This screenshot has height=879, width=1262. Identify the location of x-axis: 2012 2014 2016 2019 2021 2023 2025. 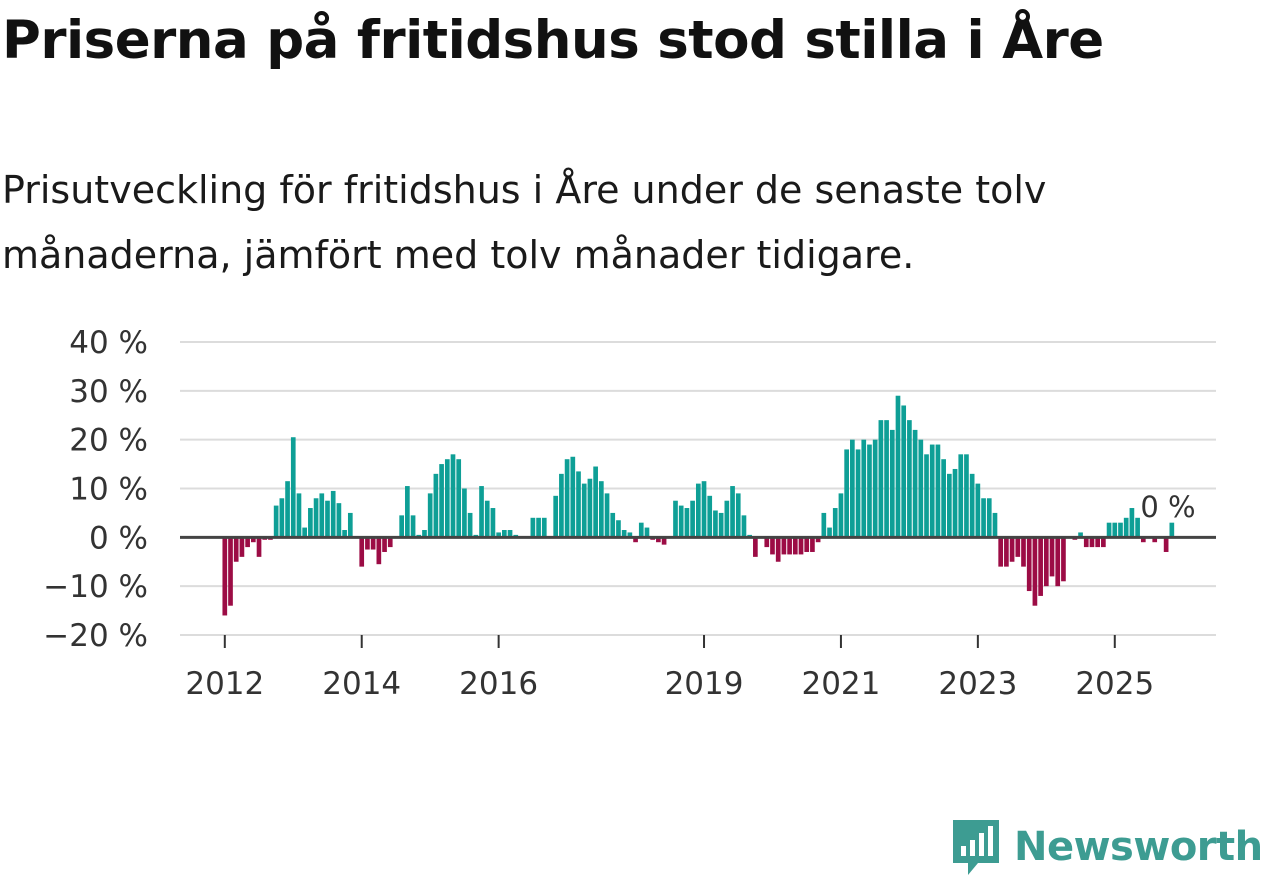
(669, 668).